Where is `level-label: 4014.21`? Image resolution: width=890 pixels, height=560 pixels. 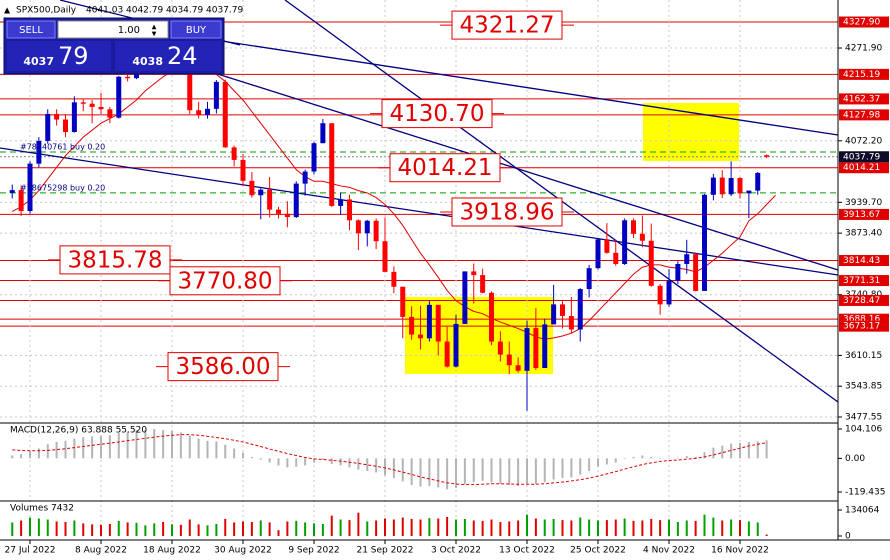
level-label: 4014.21 is located at coordinates (861, 168).